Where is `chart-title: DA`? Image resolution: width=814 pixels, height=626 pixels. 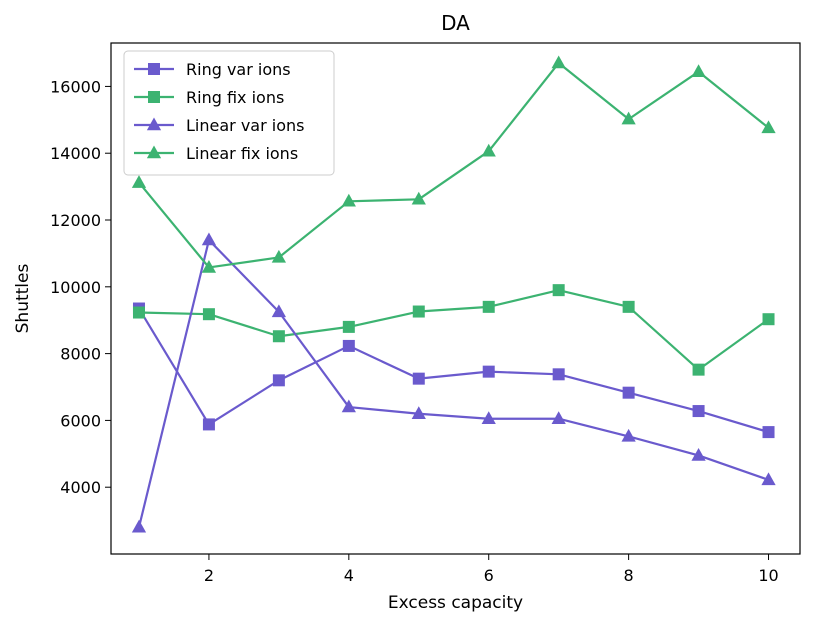 chart-title: DA is located at coordinates (455, 23).